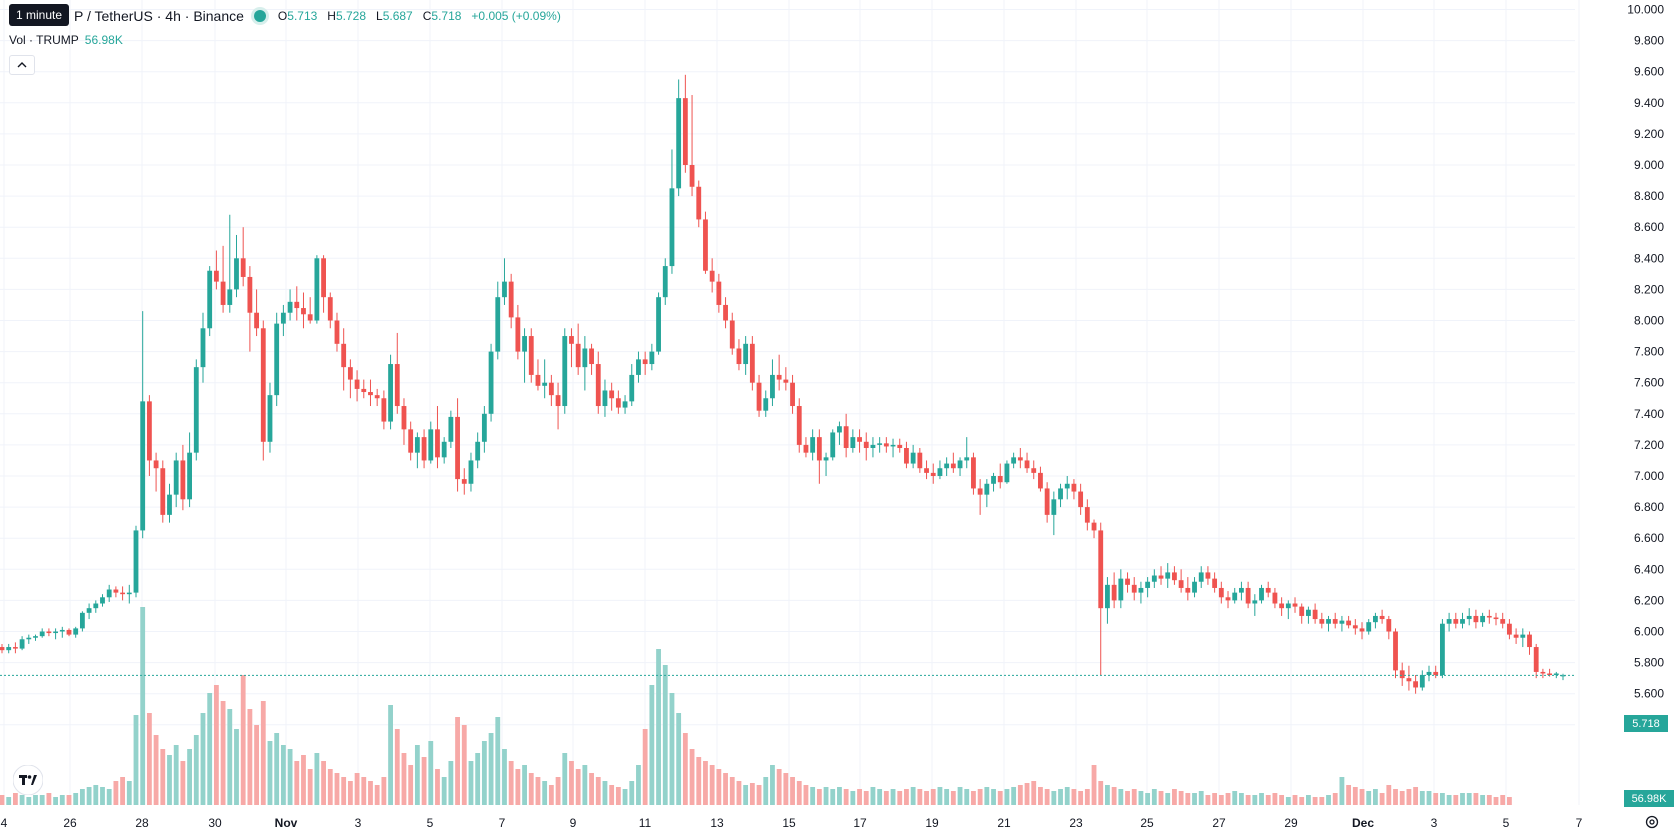 The width and height of the screenshot is (1678, 835). I want to click on price-tick-label: 9.800, so click(1649, 41).